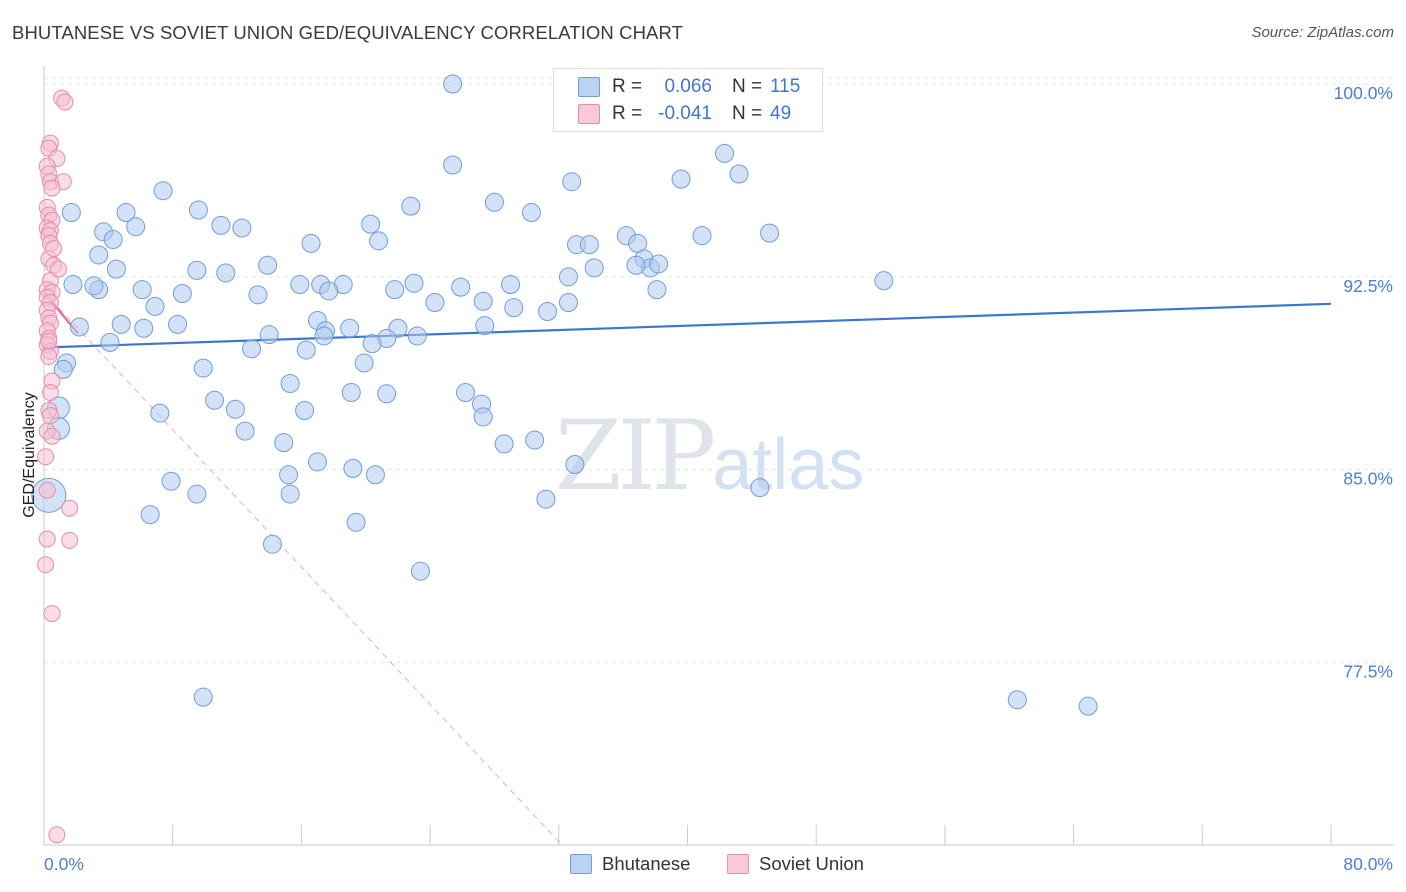  I want to click on watermark-zip: ZIP, so click(635, 456).